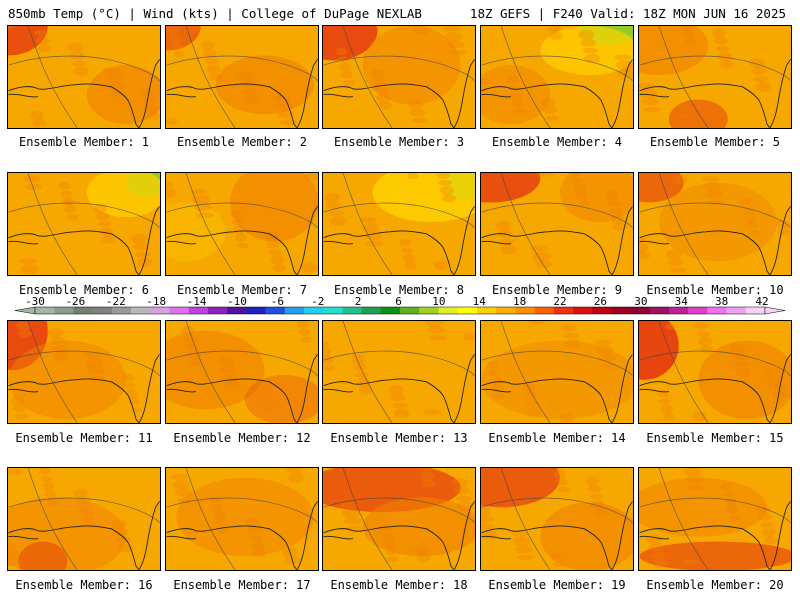 This screenshot has width=800, height=600. Describe the element at coordinates (116, 302) in the screenshot. I see `colorbar-tick-label: -22` at that location.